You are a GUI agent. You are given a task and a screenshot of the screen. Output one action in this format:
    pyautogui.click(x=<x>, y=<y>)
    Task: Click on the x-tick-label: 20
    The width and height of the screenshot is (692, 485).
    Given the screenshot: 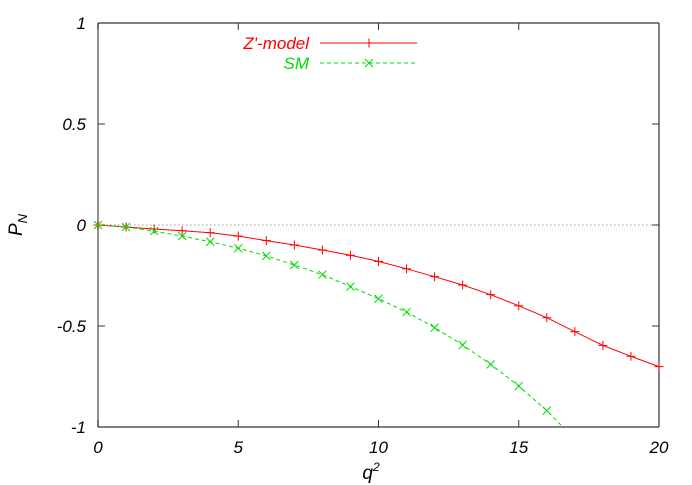 What is the action you would take?
    pyautogui.click(x=659, y=447)
    